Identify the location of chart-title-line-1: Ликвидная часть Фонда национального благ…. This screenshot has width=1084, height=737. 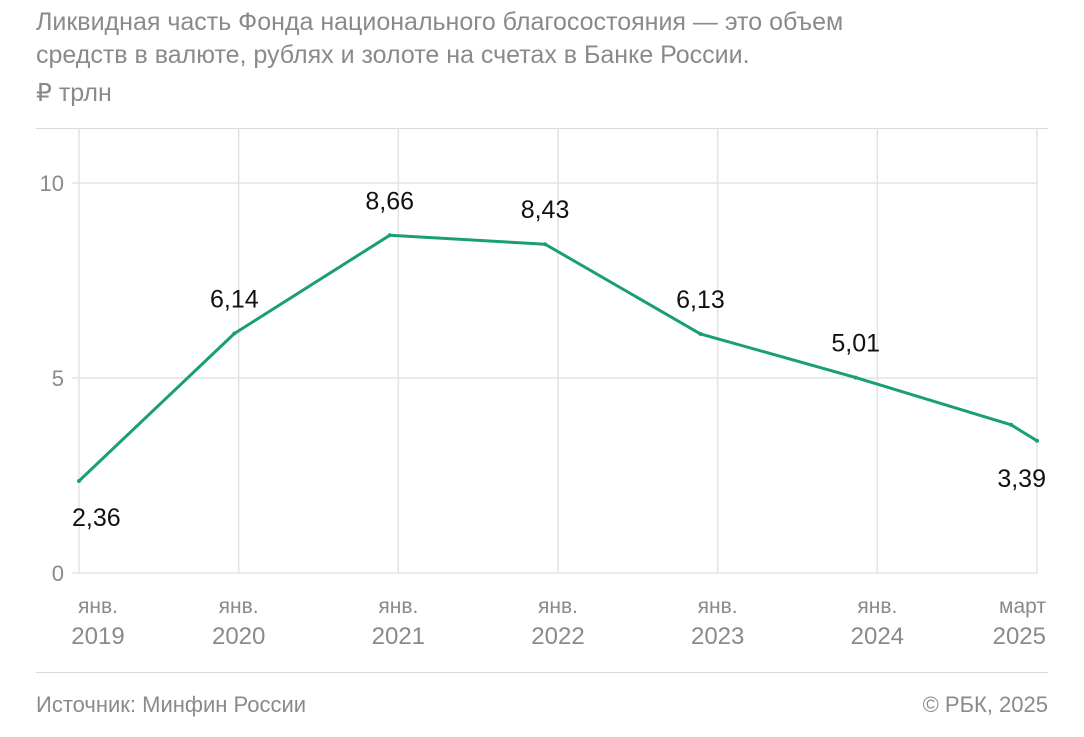
(440, 22).